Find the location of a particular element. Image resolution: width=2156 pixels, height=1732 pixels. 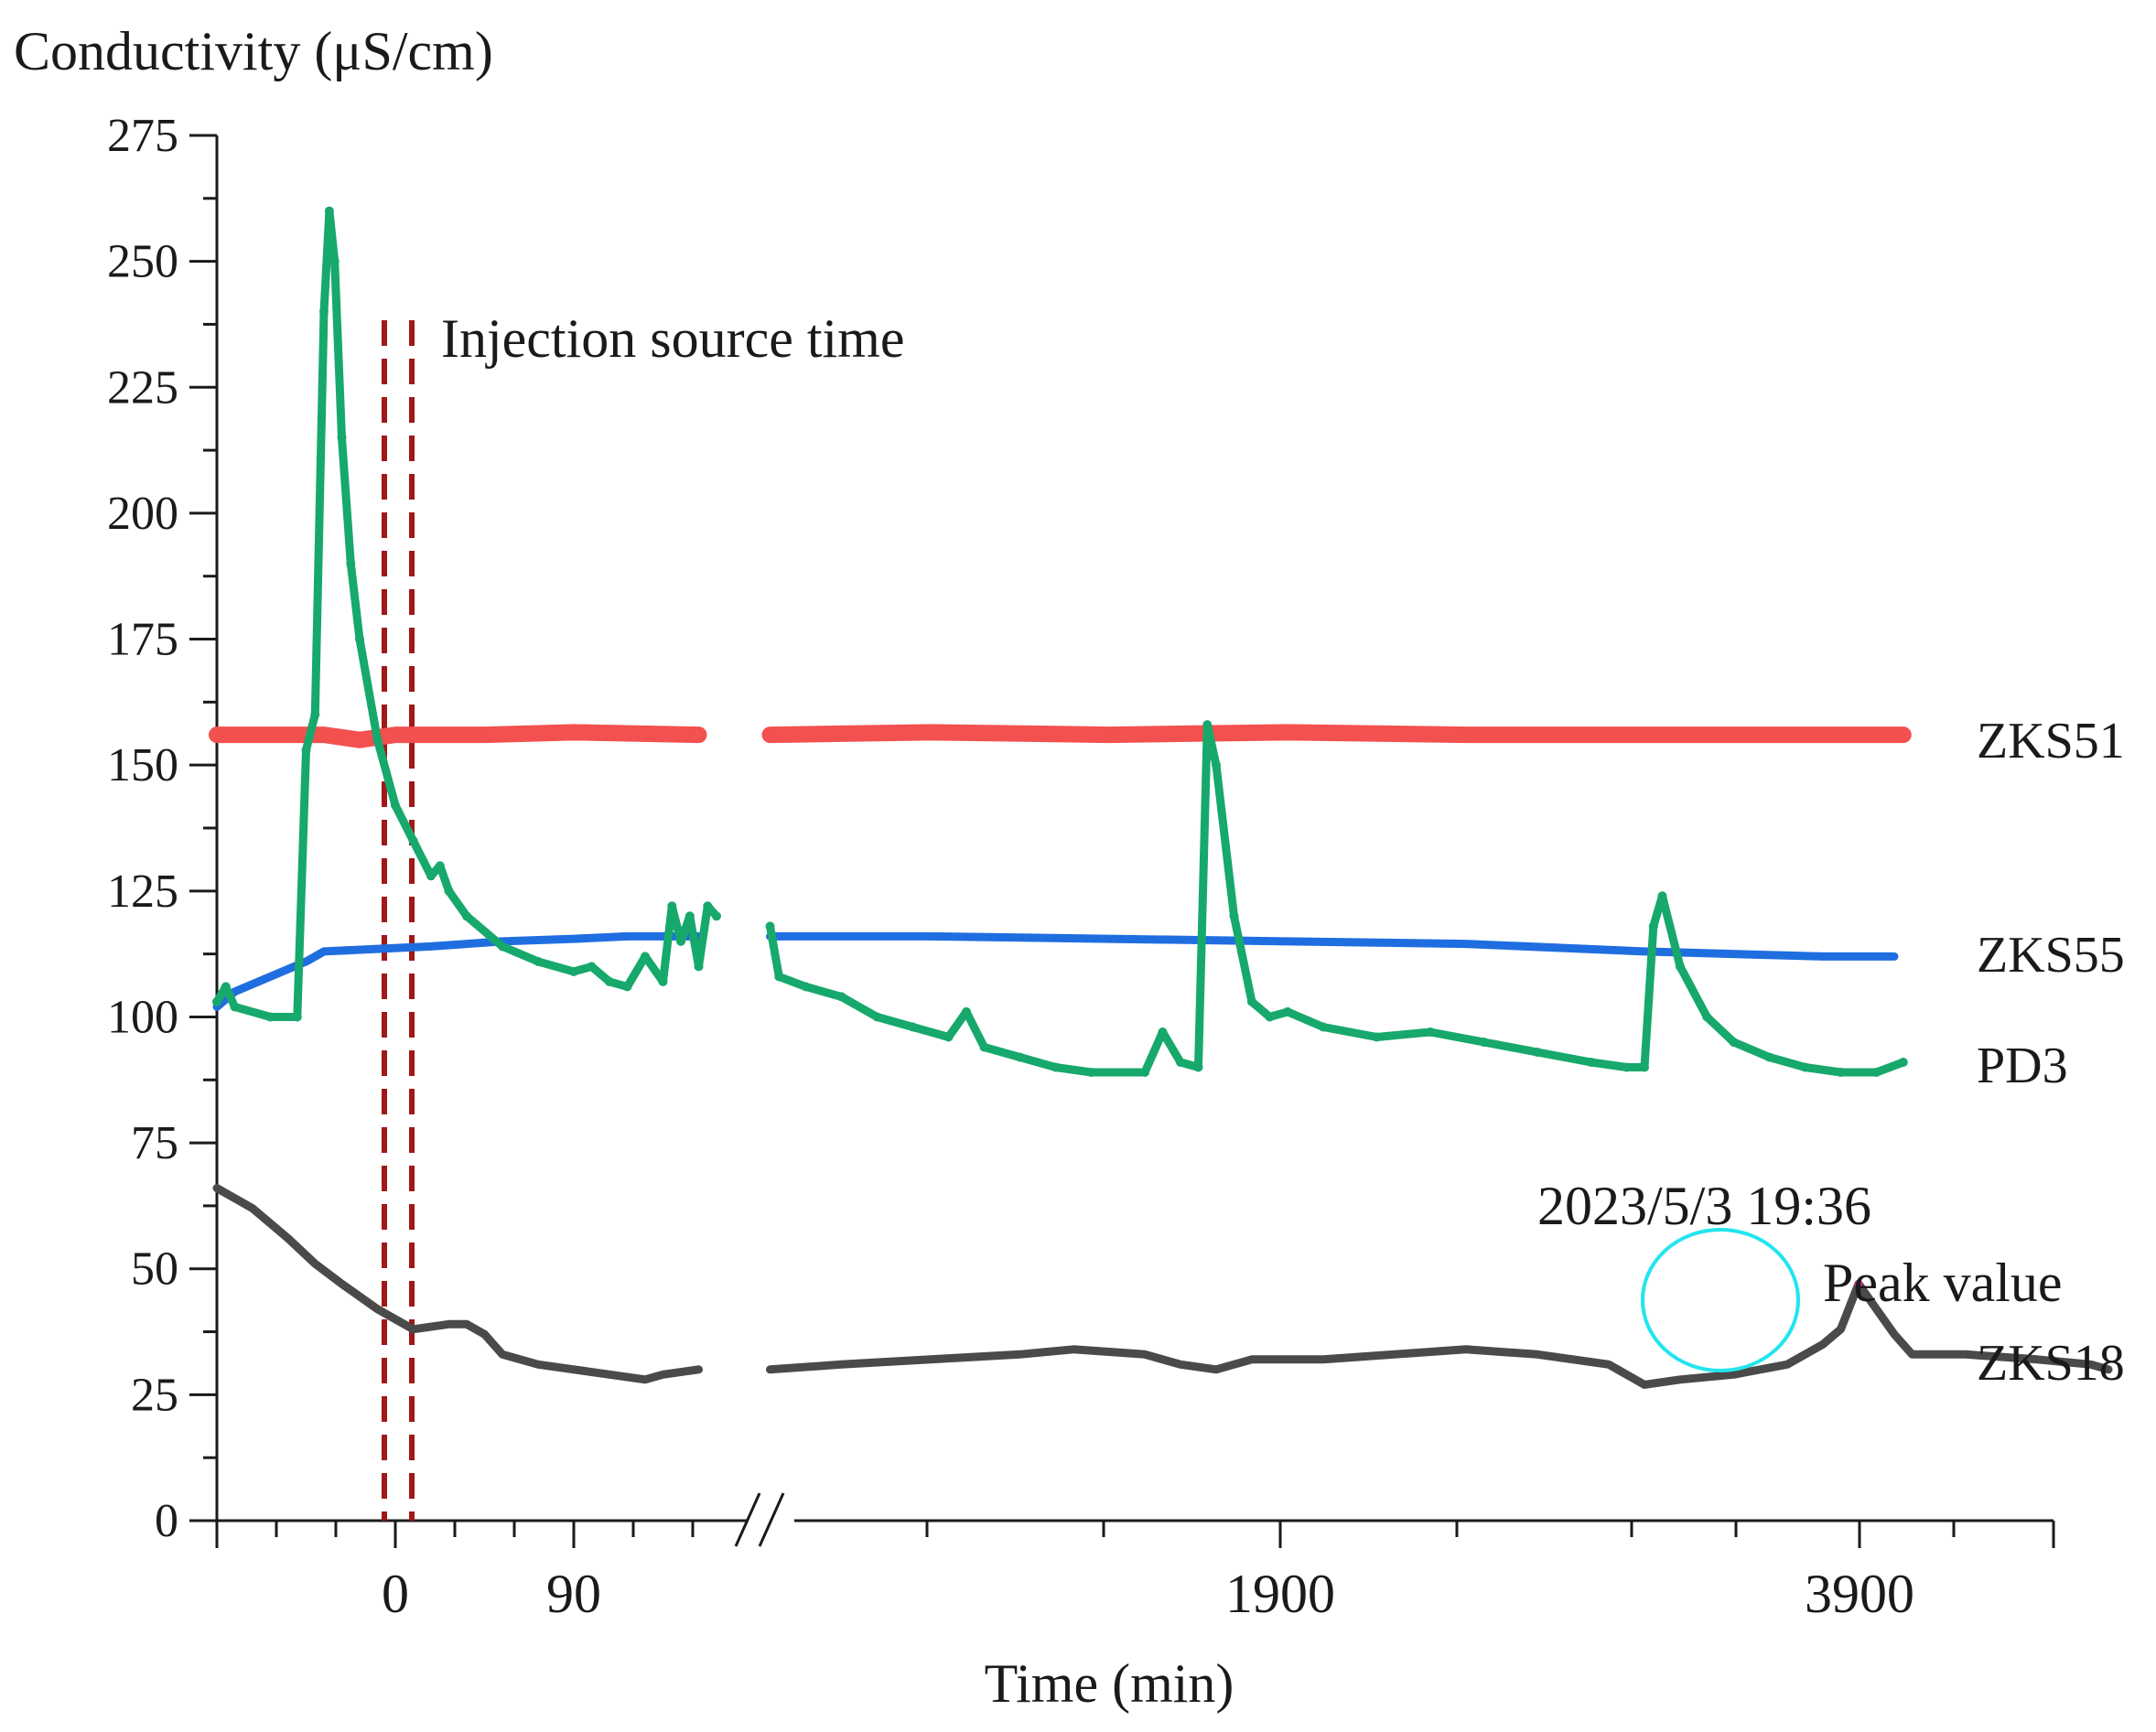

y-tick-label: 125 is located at coordinates (142, 892).